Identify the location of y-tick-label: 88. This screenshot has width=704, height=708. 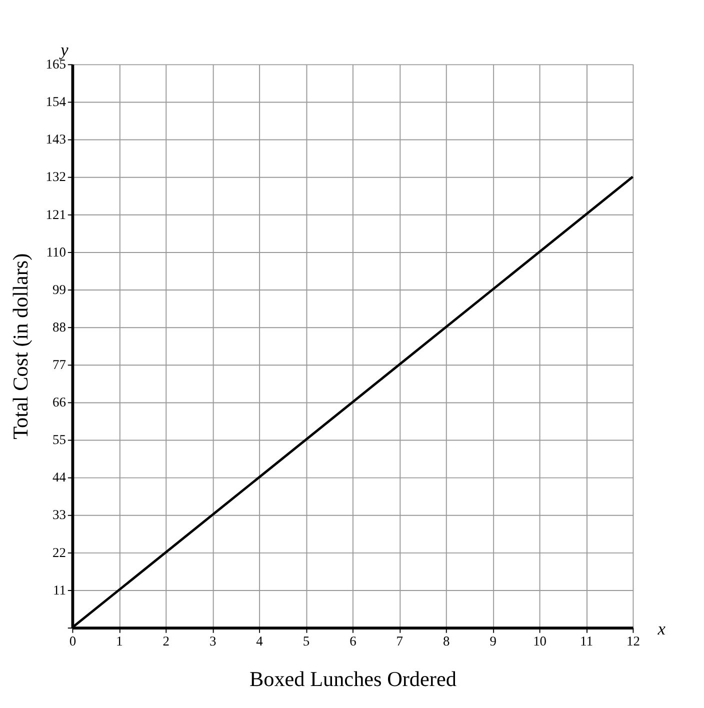
(59, 326).